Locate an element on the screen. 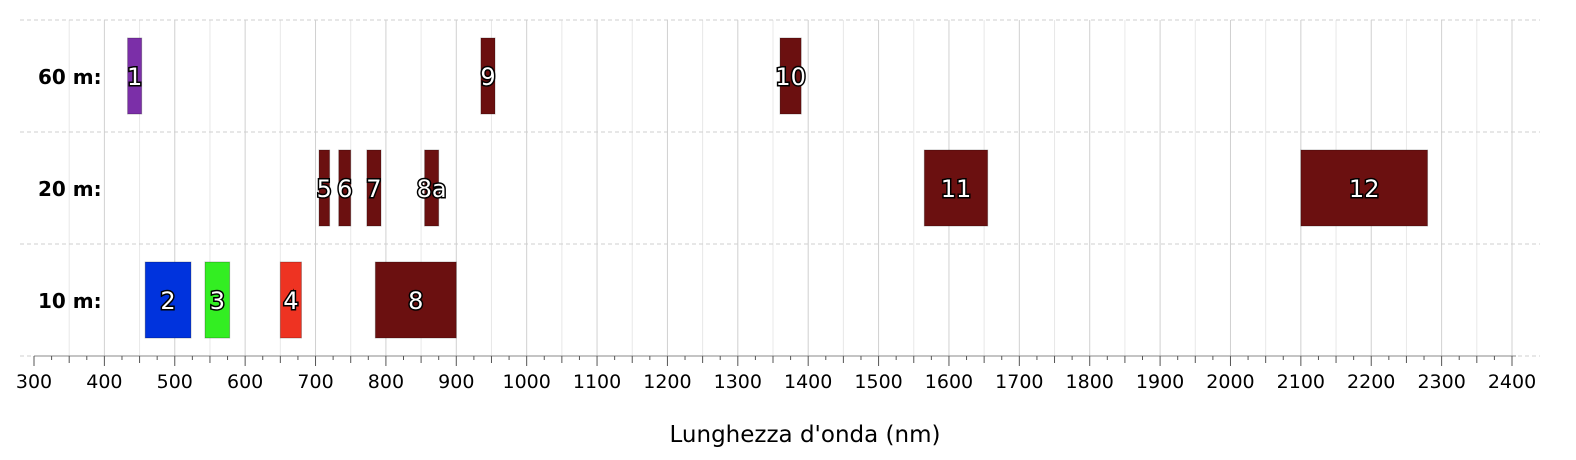  band-label: 12 is located at coordinates (1364, 189).